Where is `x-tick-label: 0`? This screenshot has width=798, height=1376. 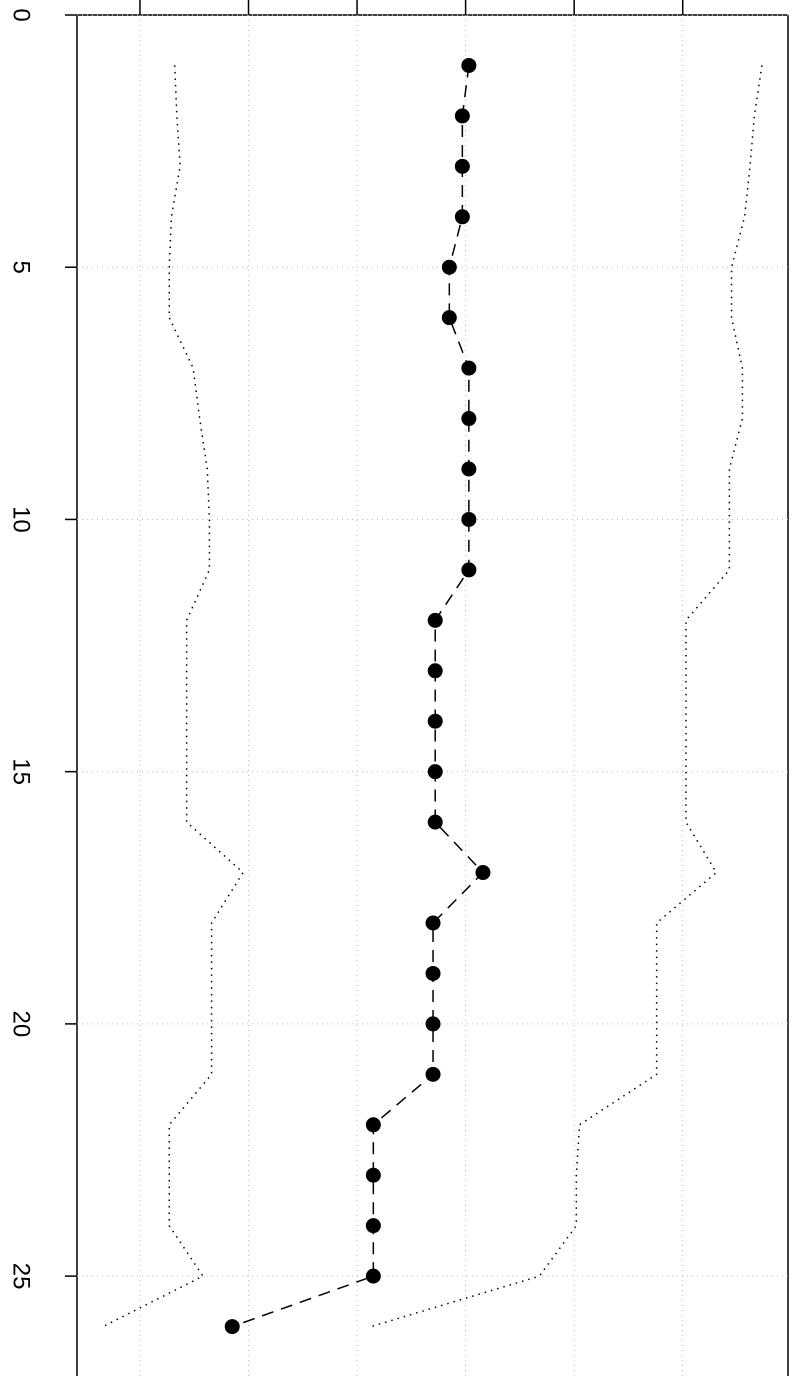
x-tick-label: 0 is located at coordinates (21, 14).